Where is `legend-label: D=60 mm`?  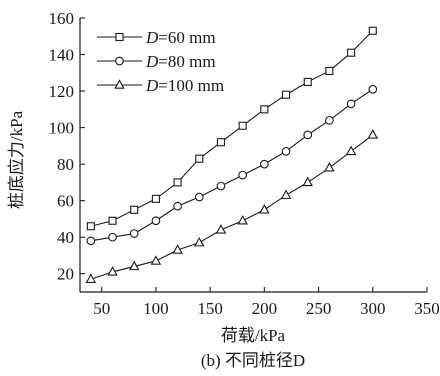 legend-label: D=60 mm is located at coordinates (180, 37).